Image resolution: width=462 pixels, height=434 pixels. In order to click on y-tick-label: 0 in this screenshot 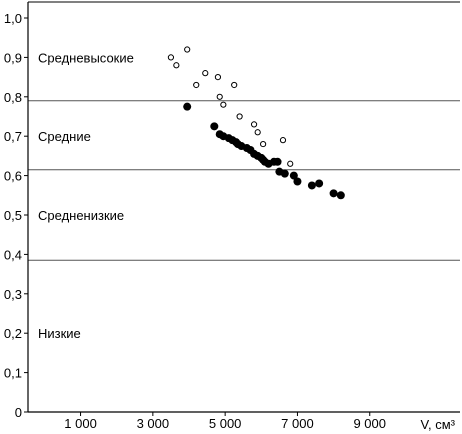, I will do `click(18, 412)`.